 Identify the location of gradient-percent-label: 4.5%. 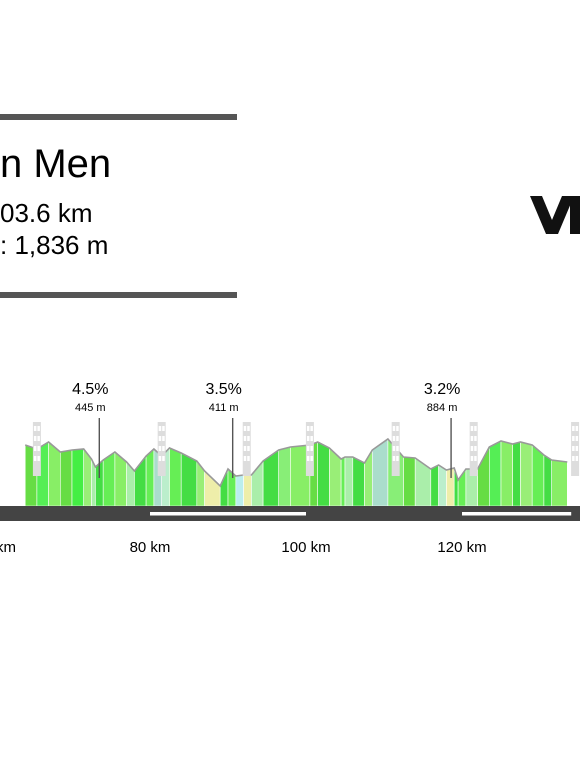
(90, 389).